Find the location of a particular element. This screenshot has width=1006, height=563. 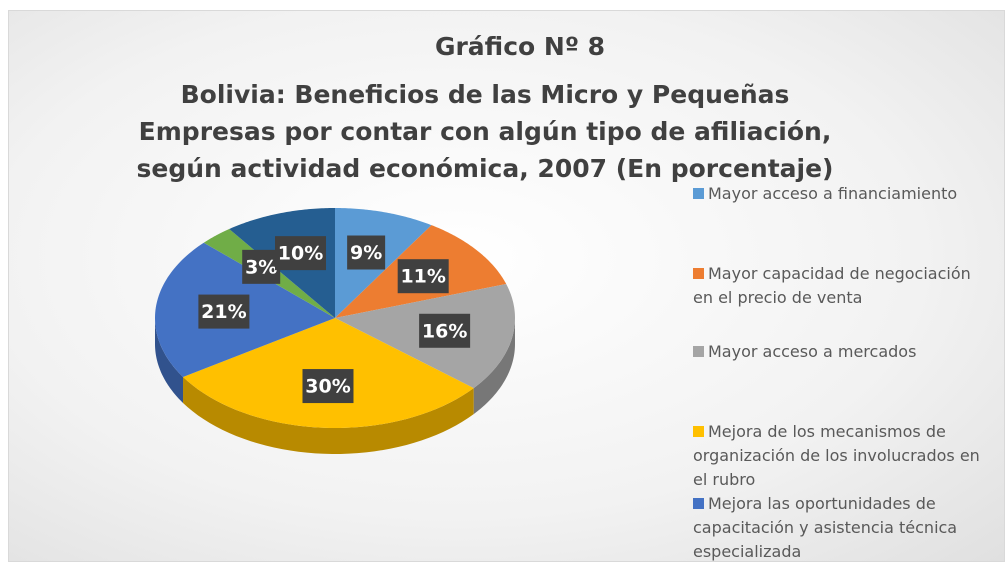

data-label: 30% is located at coordinates (327, 387).